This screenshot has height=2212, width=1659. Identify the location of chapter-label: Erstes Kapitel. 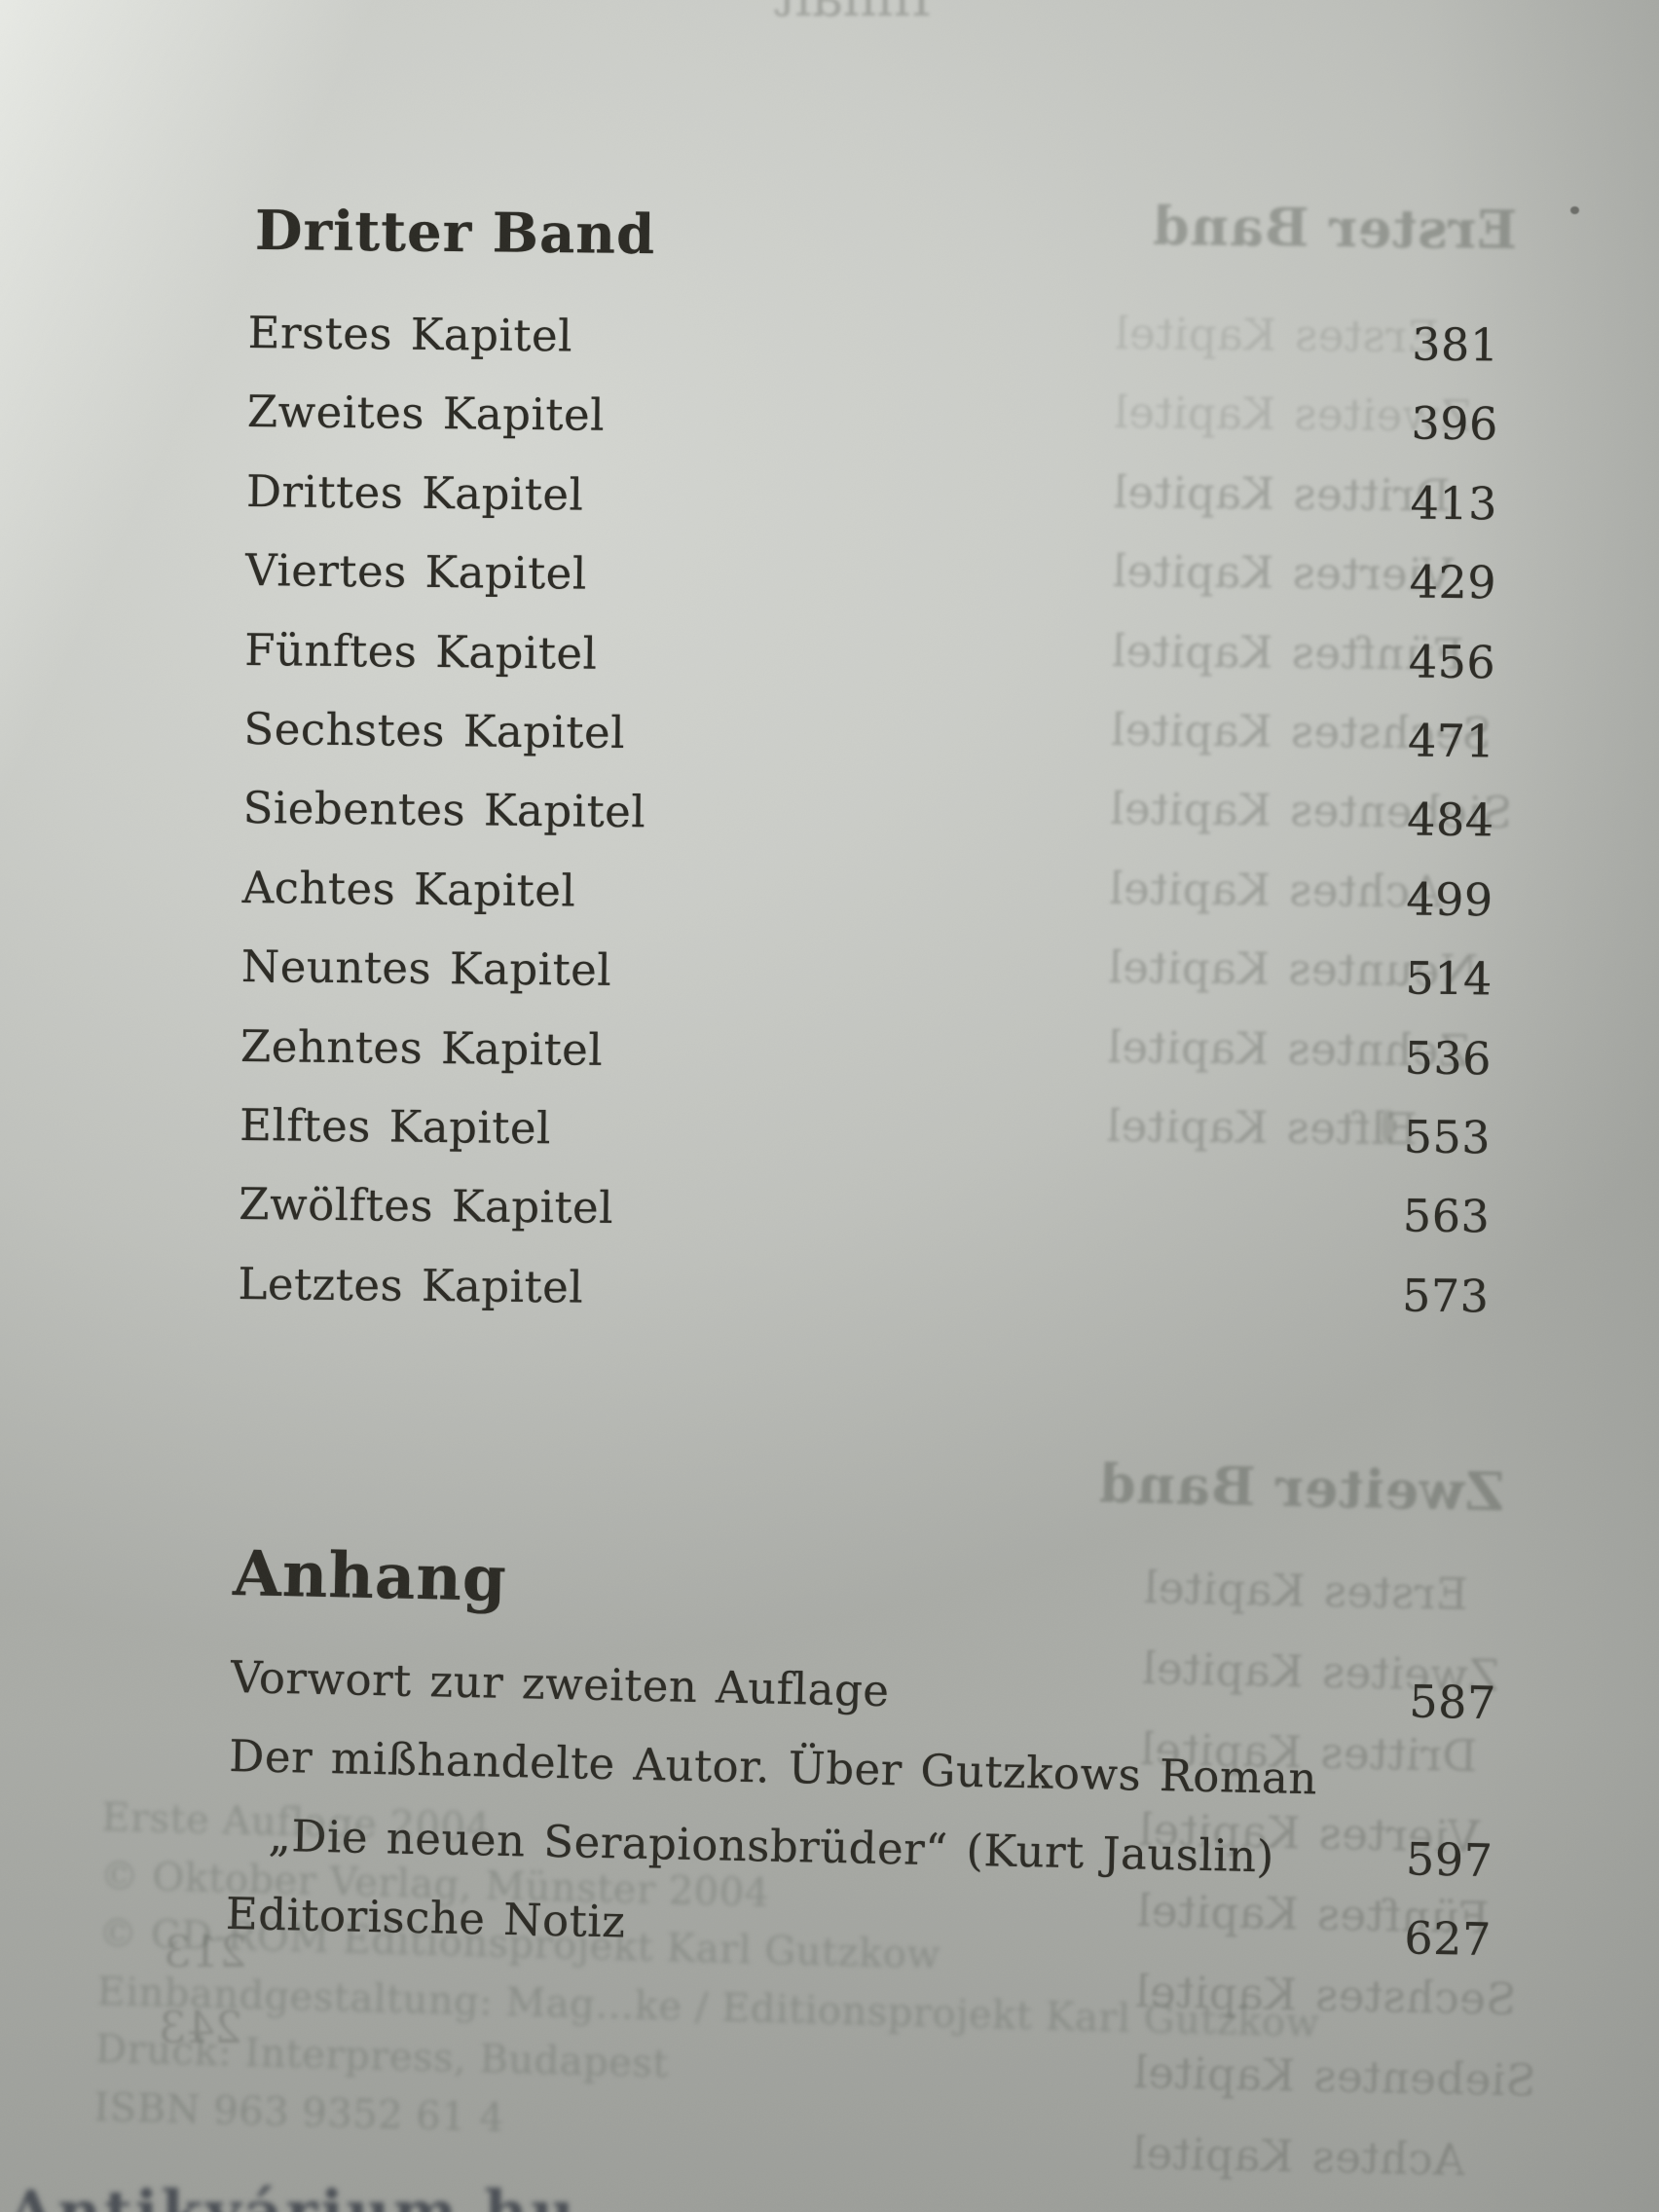
(410, 334).